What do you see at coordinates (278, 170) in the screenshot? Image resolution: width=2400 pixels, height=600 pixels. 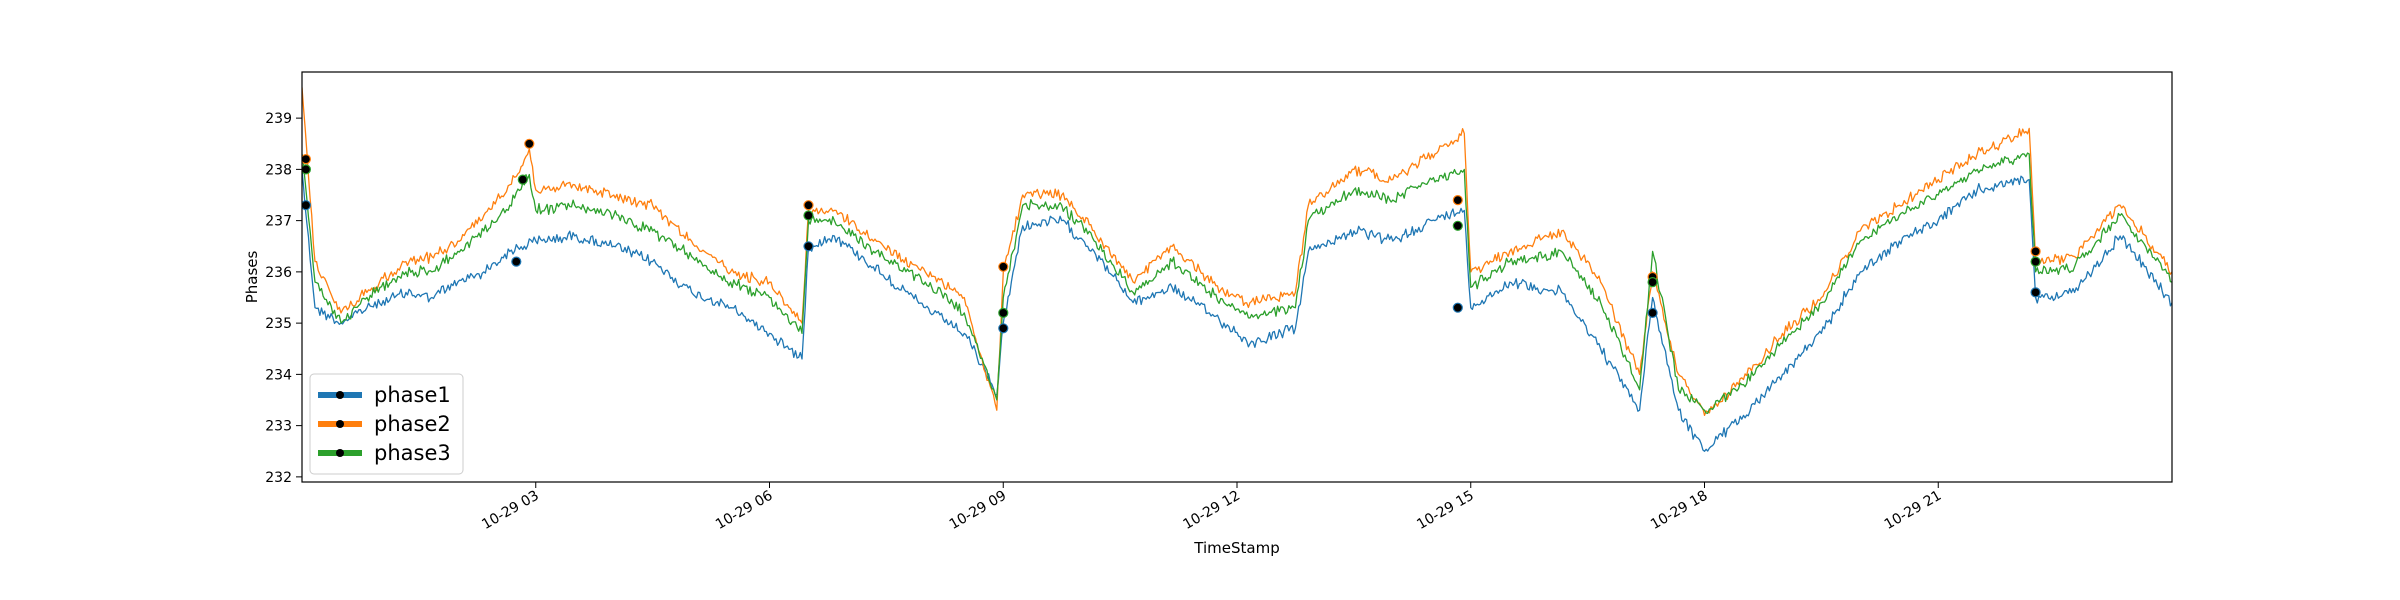 I see `y-tick-label-238: 238` at bounding box center [278, 170].